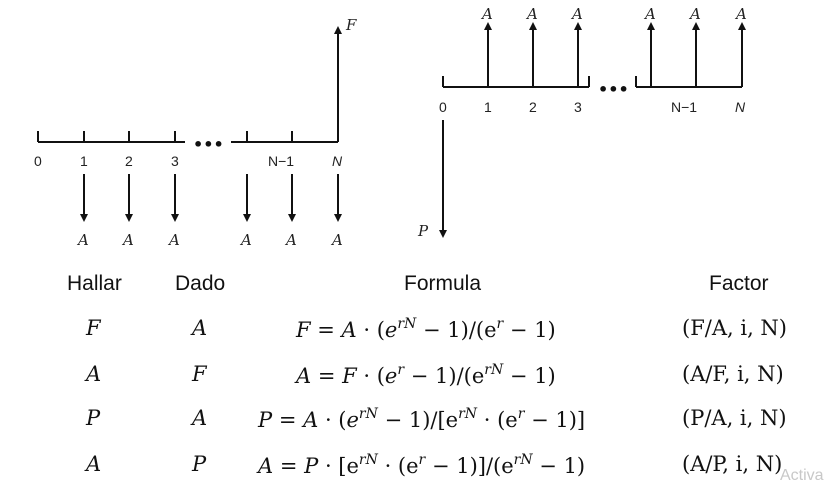 This screenshot has width=833, height=499. What do you see at coordinates (84, 161) in the screenshot?
I see `tick-label-left-1: 1` at bounding box center [84, 161].